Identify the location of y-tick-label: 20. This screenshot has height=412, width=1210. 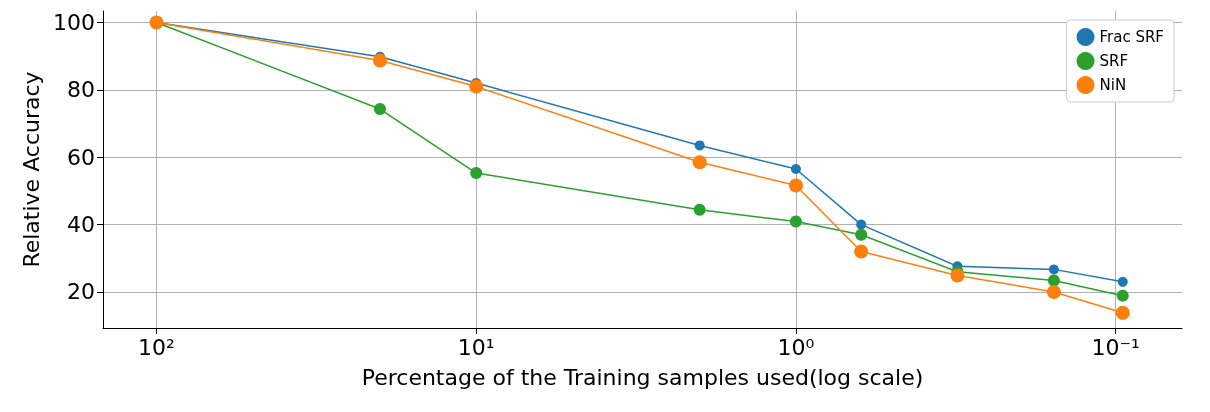
(81, 292).